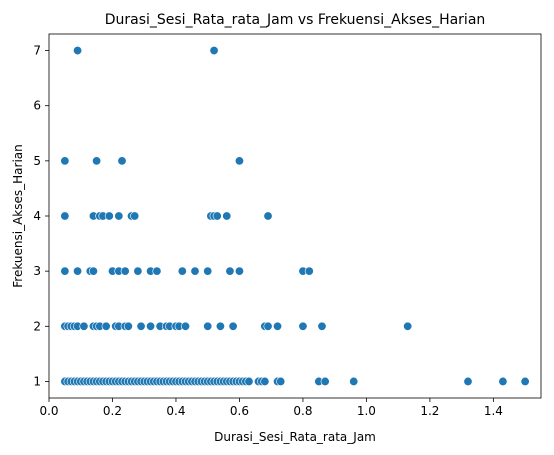 The image size is (554, 455). I want to click on y-tick-label: 1, so click(37, 381).